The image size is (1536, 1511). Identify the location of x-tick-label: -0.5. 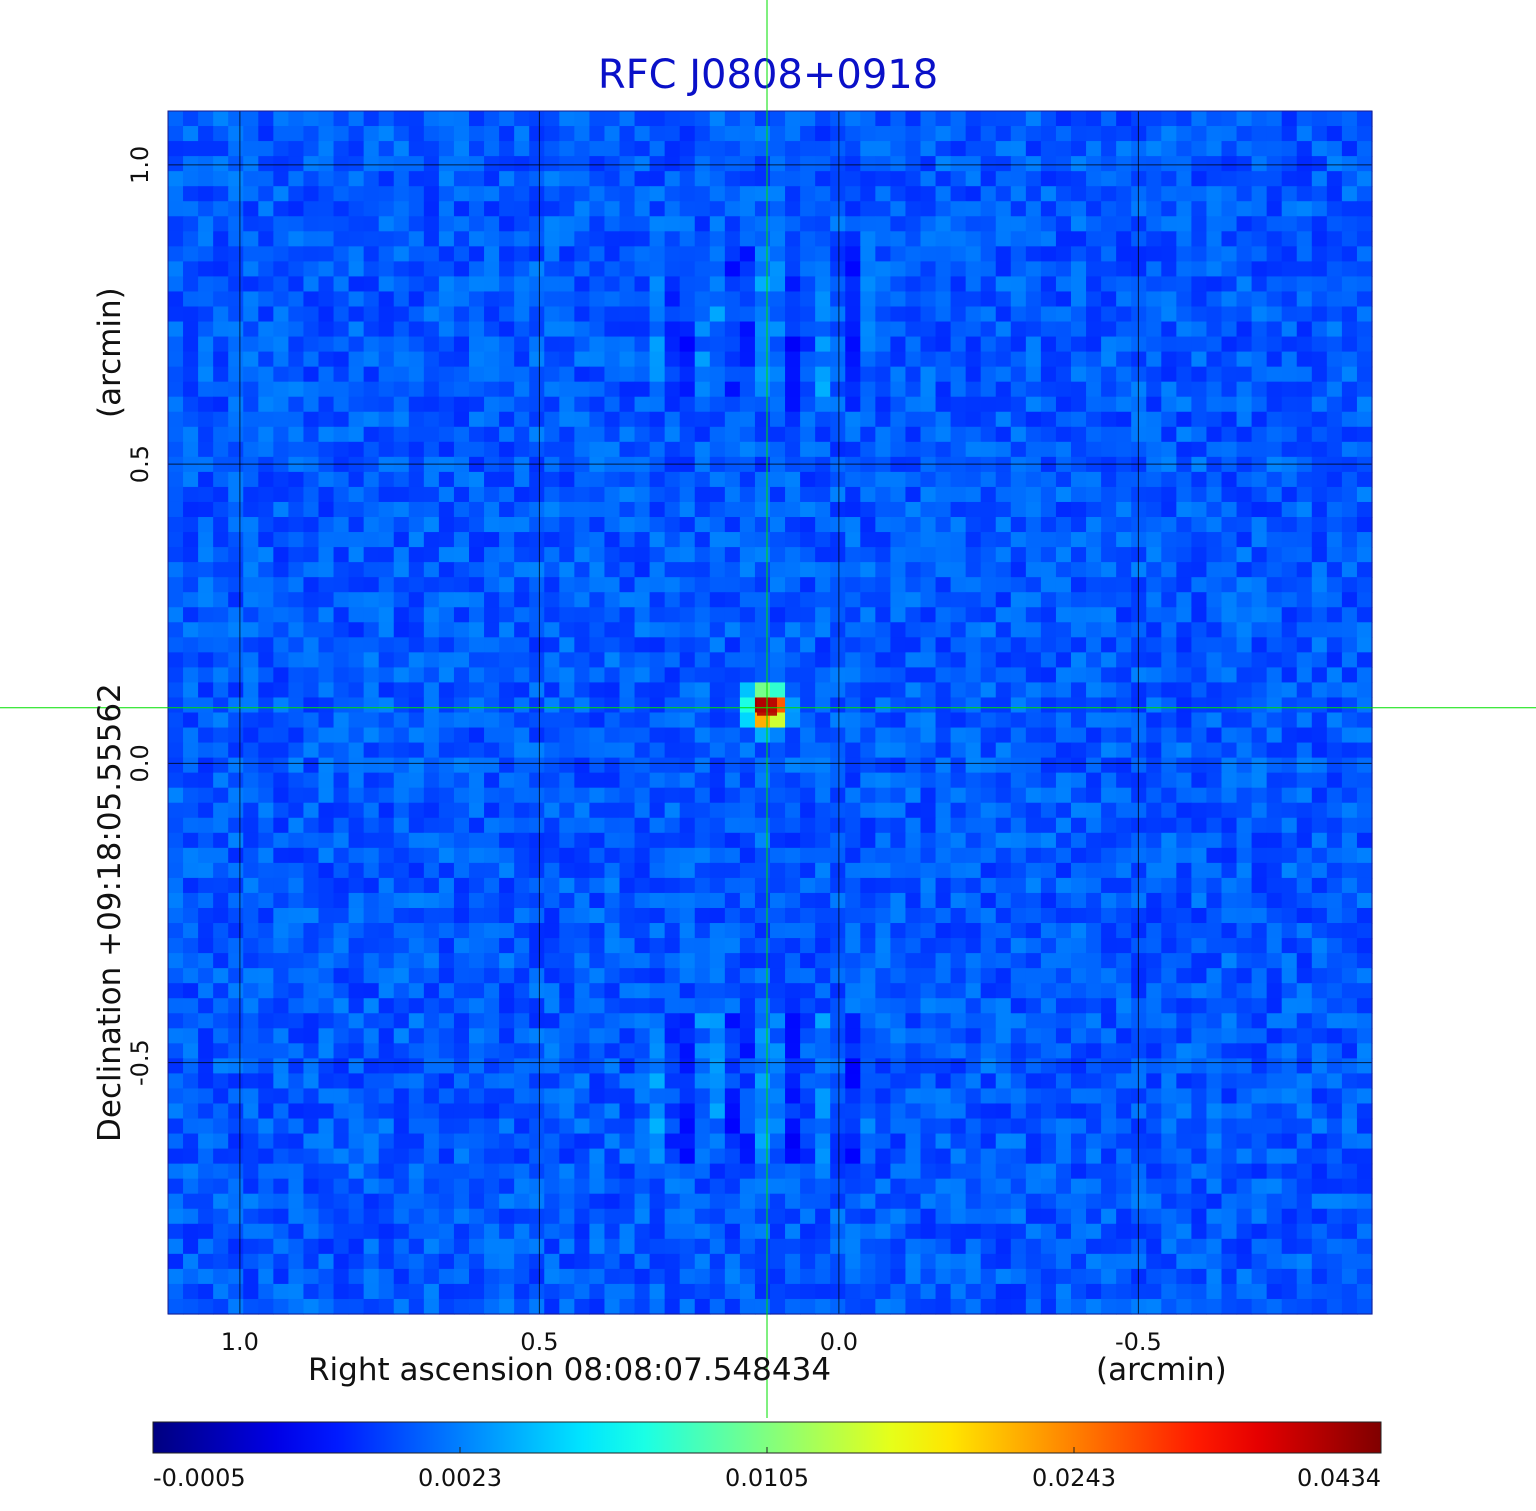
(1138, 1342).